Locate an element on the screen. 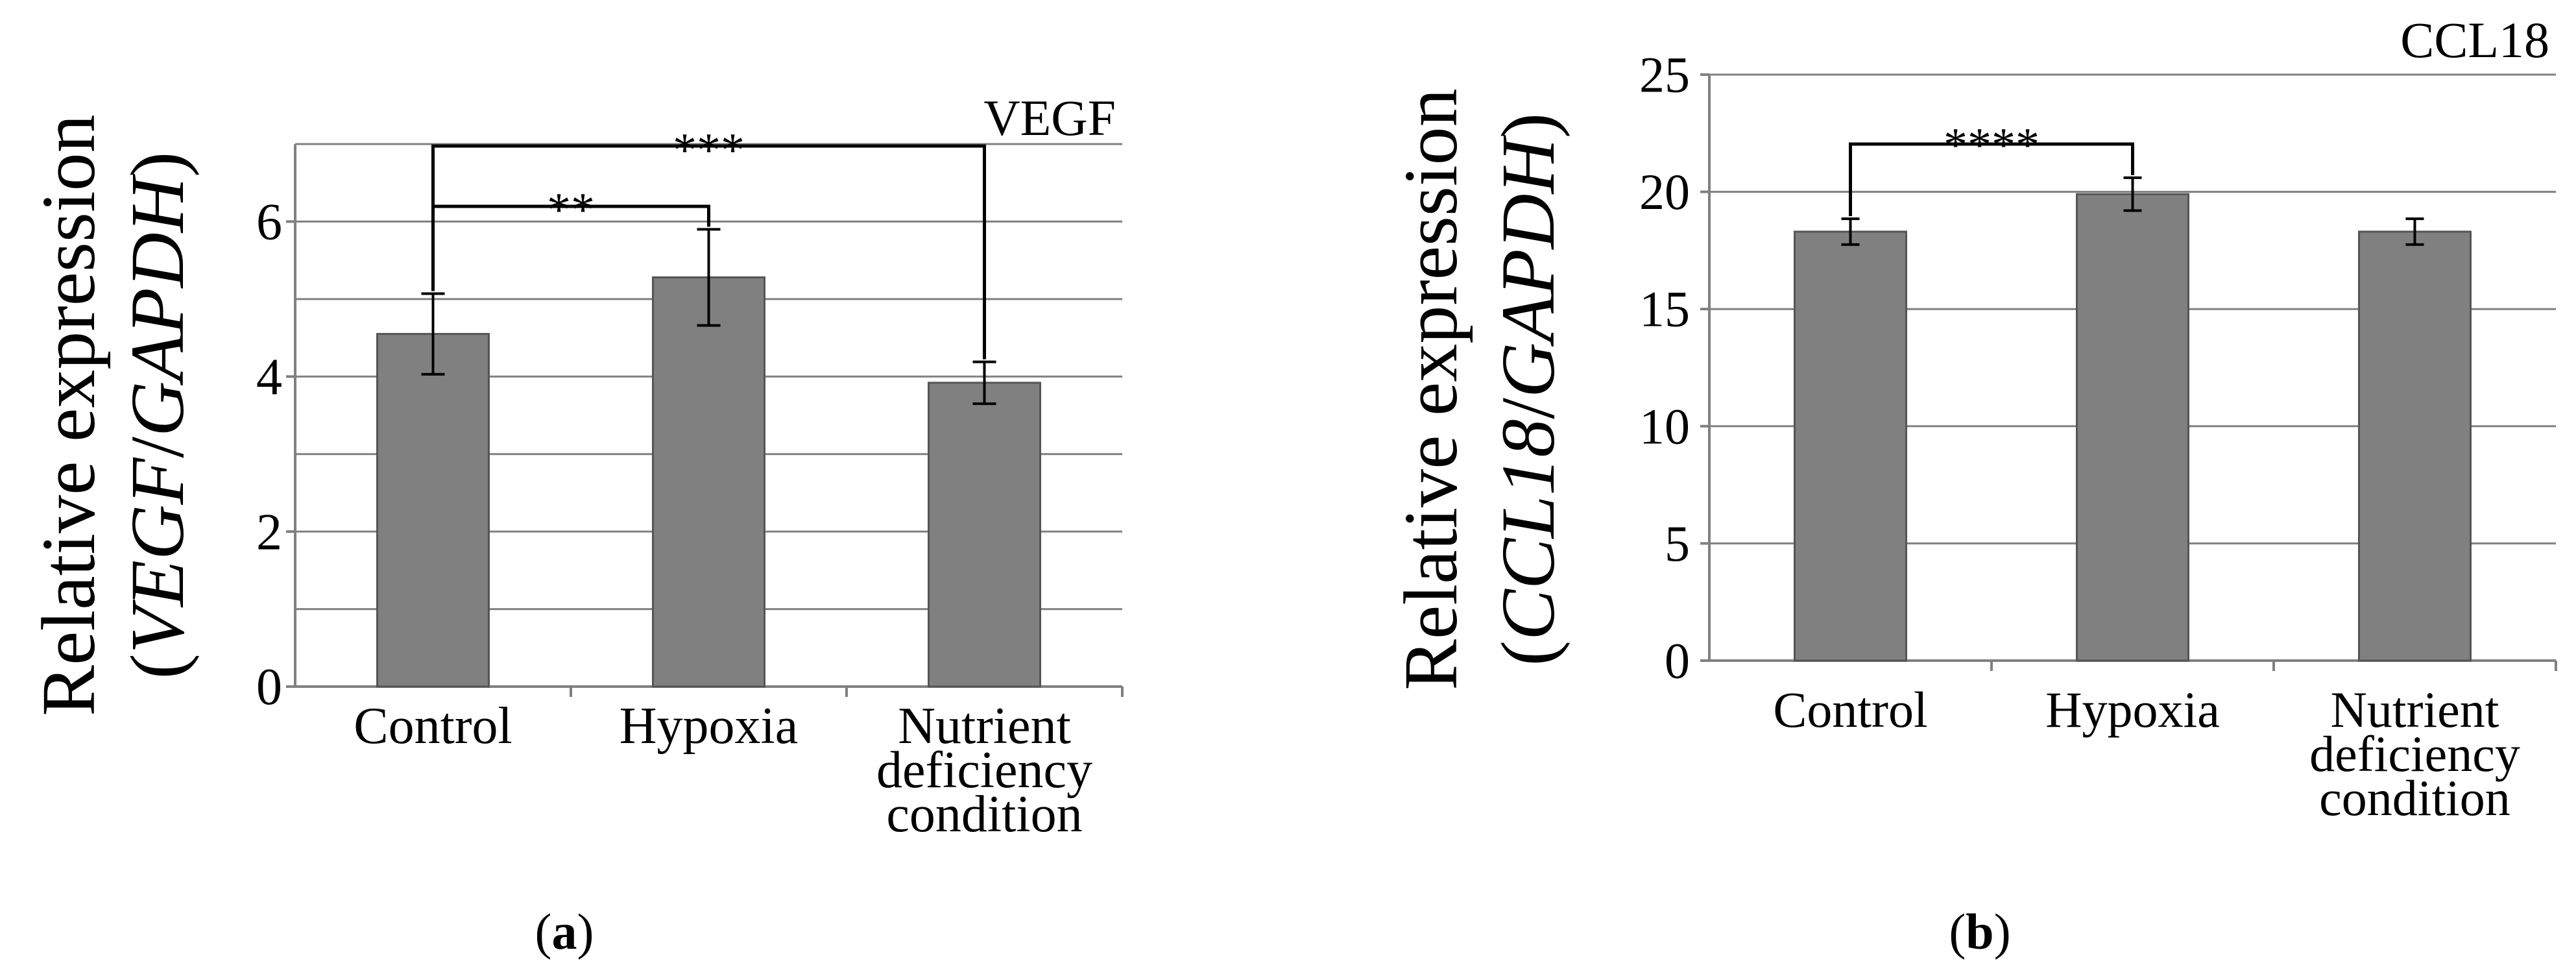 The image size is (2576, 976). y-tick-label: 10 is located at coordinates (1664, 426).